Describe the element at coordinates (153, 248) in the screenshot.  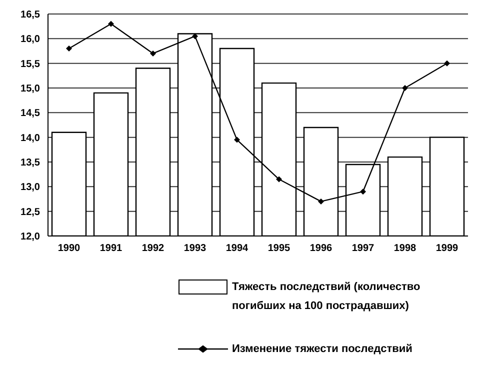
I see `x-tick-label: 1992` at that location.